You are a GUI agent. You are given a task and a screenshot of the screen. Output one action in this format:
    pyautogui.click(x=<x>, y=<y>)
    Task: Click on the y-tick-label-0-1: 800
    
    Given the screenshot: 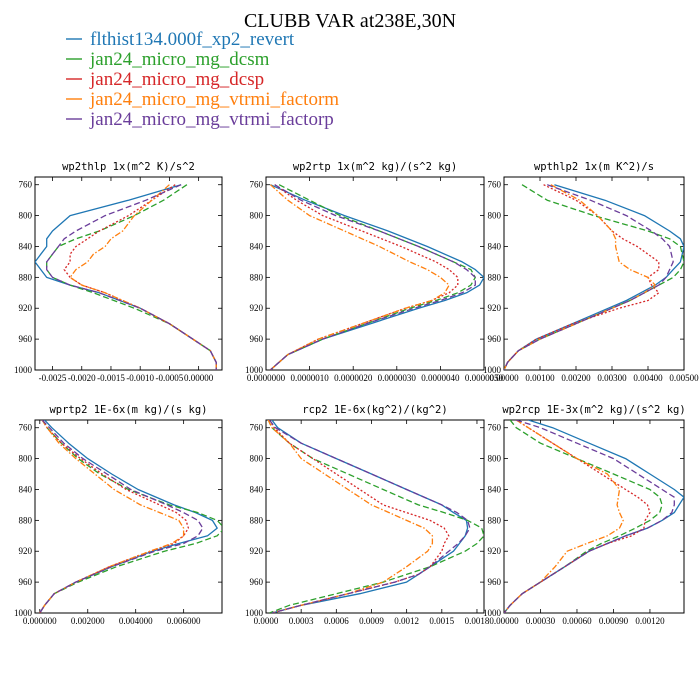 What is the action you would take?
    pyautogui.click(x=26, y=216)
    